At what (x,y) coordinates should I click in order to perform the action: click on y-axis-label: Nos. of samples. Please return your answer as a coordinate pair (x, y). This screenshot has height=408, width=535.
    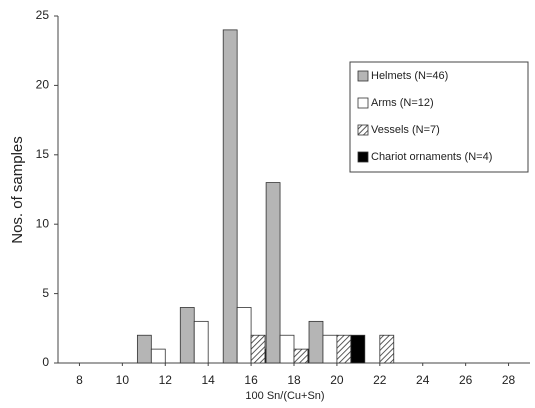
    Looking at the image, I should click on (17, 190).